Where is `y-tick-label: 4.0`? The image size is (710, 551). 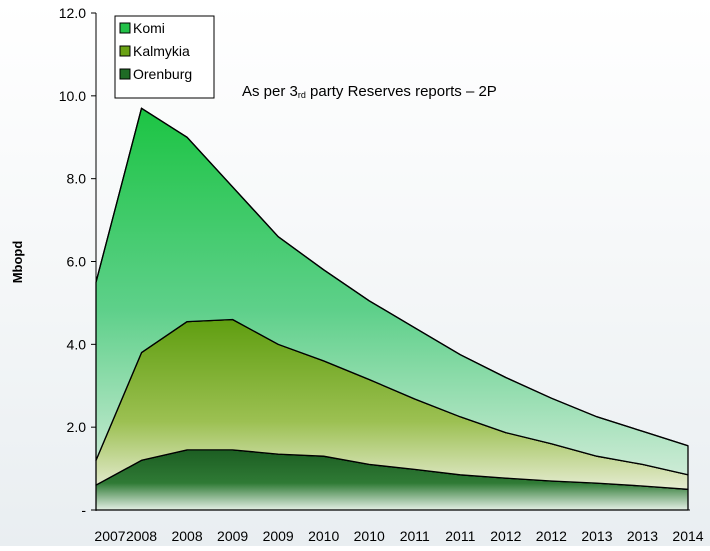
y-tick-label: 4.0 is located at coordinates (77, 344).